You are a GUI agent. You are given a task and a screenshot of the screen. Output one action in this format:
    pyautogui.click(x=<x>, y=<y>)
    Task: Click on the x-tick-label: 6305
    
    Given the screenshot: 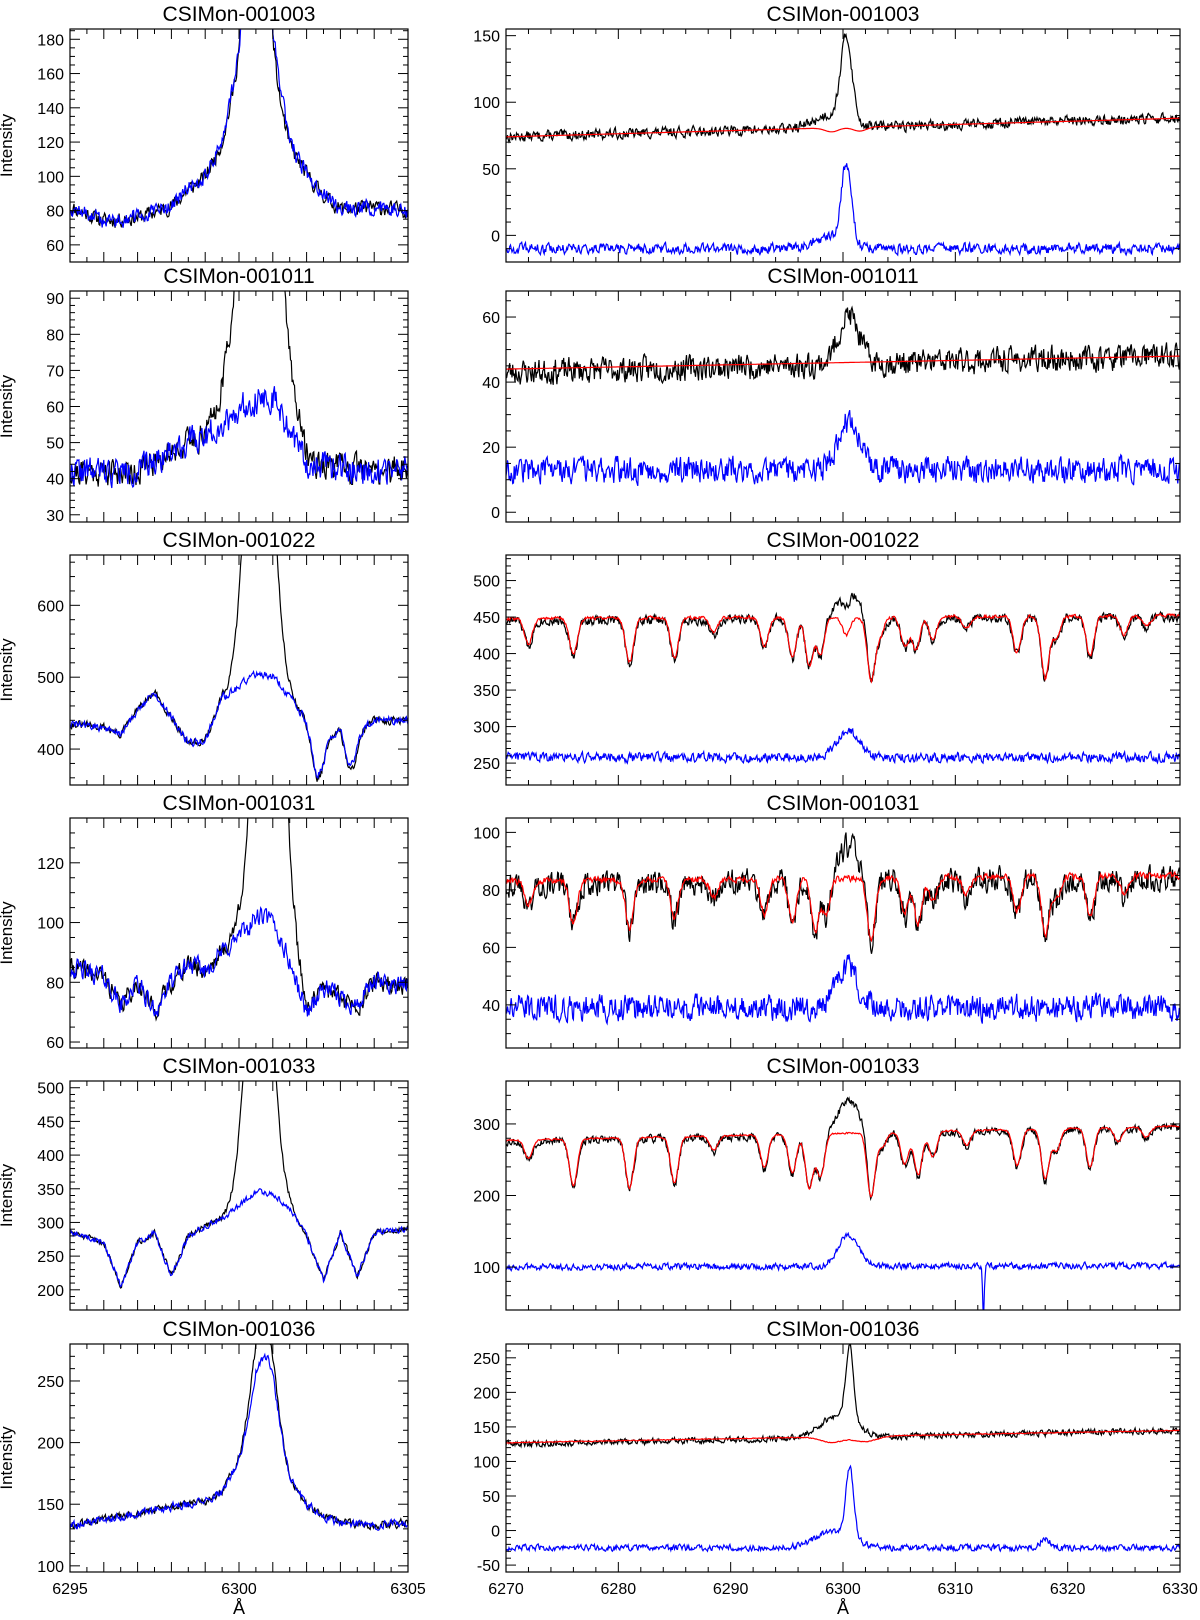 What is the action you would take?
    pyautogui.click(x=408, y=1589)
    